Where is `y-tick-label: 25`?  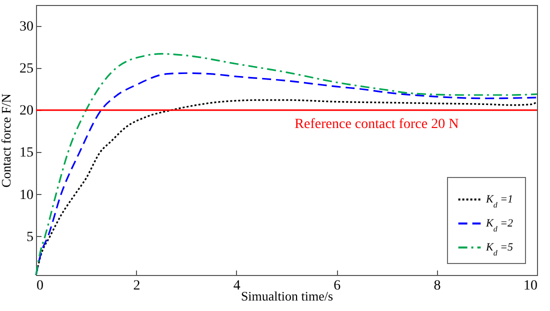
y-tick-label: 25 is located at coordinates (27, 69).